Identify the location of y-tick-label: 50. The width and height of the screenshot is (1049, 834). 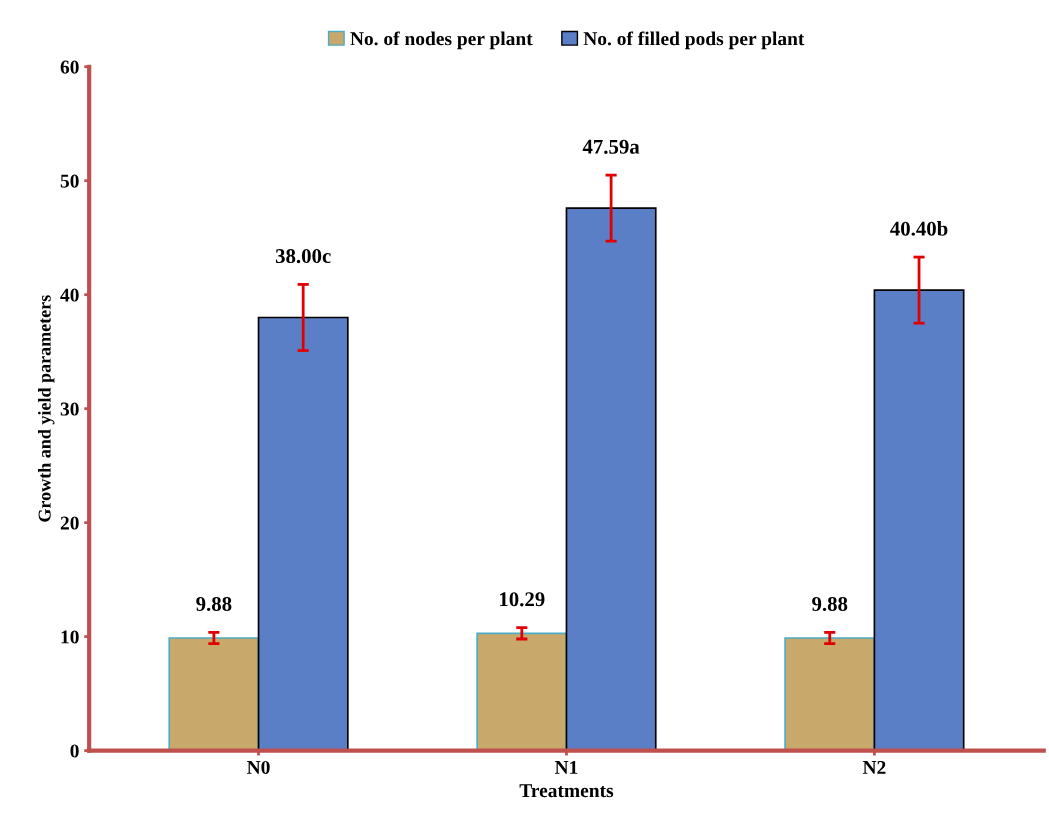
(69, 181).